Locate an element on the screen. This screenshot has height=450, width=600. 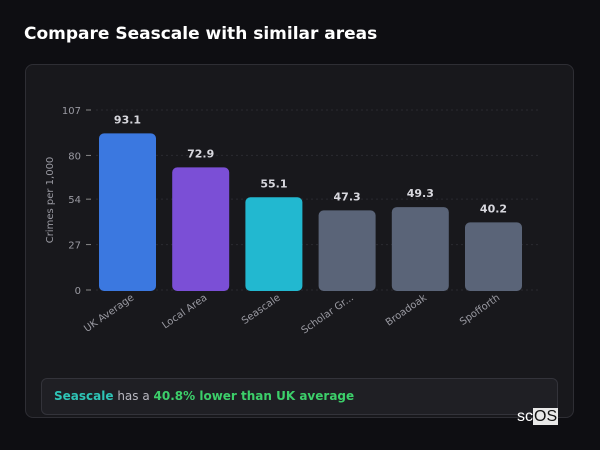
data-label: 55.1 is located at coordinates (273, 183).